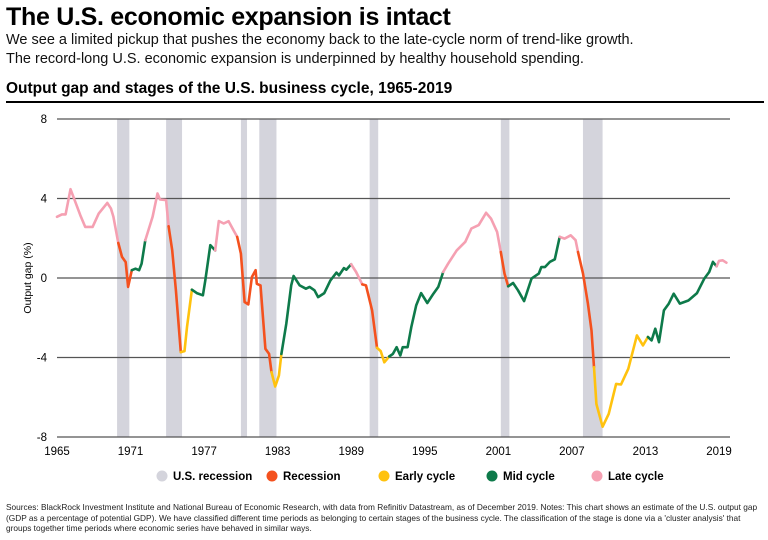 The image size is (768, 540). I want to click on page-title: The U.S. economic expansion is intact, so click(228, 17).